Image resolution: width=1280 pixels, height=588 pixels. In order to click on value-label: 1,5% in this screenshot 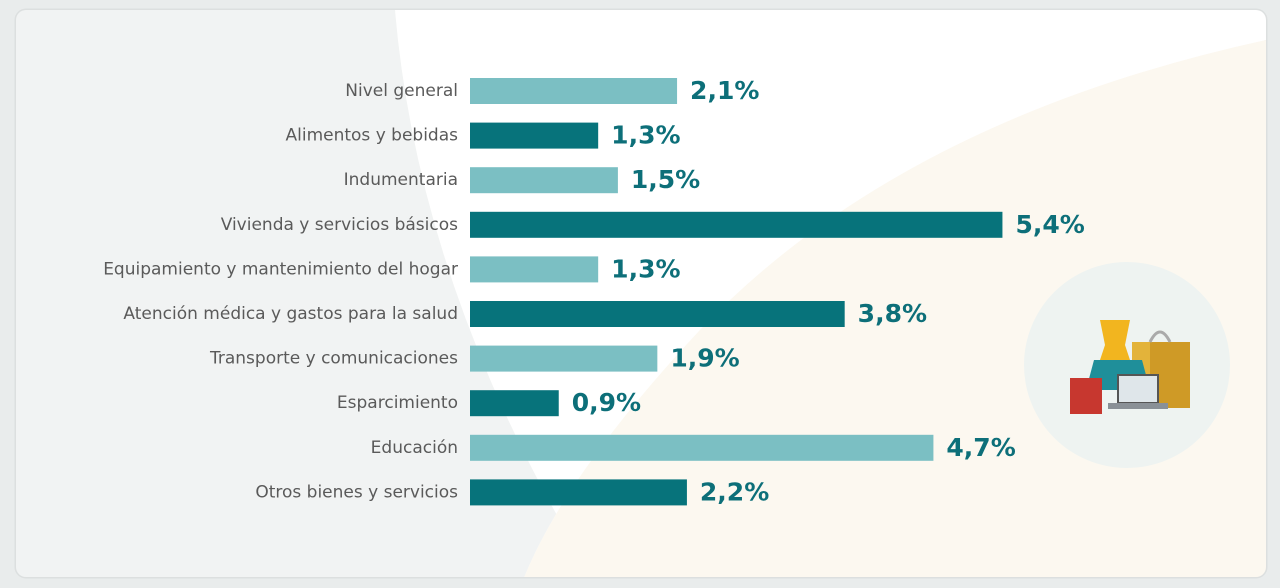, I will do `click(665, 179)`.